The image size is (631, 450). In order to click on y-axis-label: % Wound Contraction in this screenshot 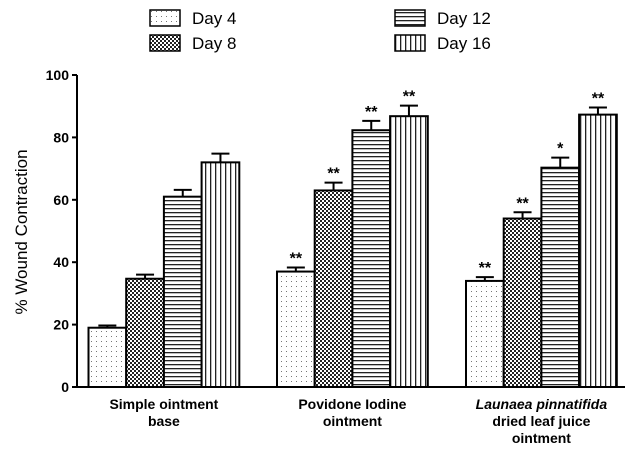, I will do `click(21, 231)`.